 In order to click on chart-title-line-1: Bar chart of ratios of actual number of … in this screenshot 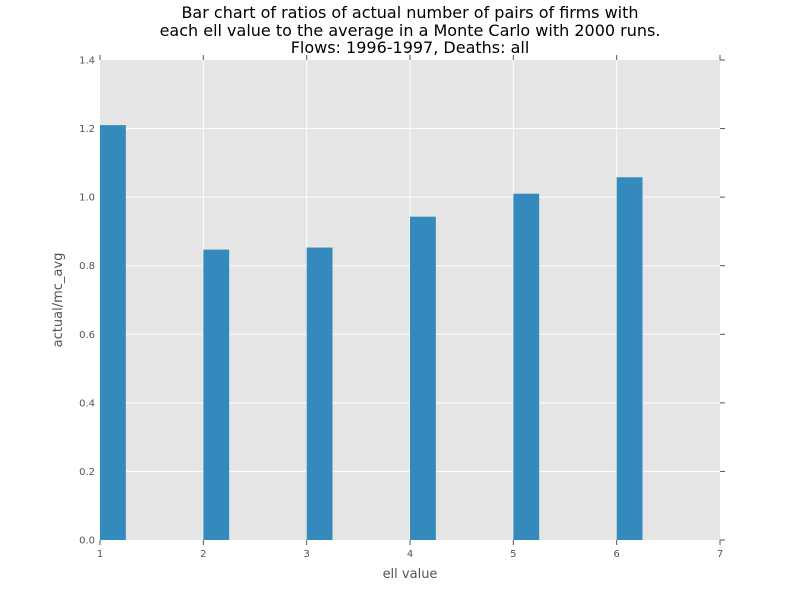, I will do `click(409, 12)`.